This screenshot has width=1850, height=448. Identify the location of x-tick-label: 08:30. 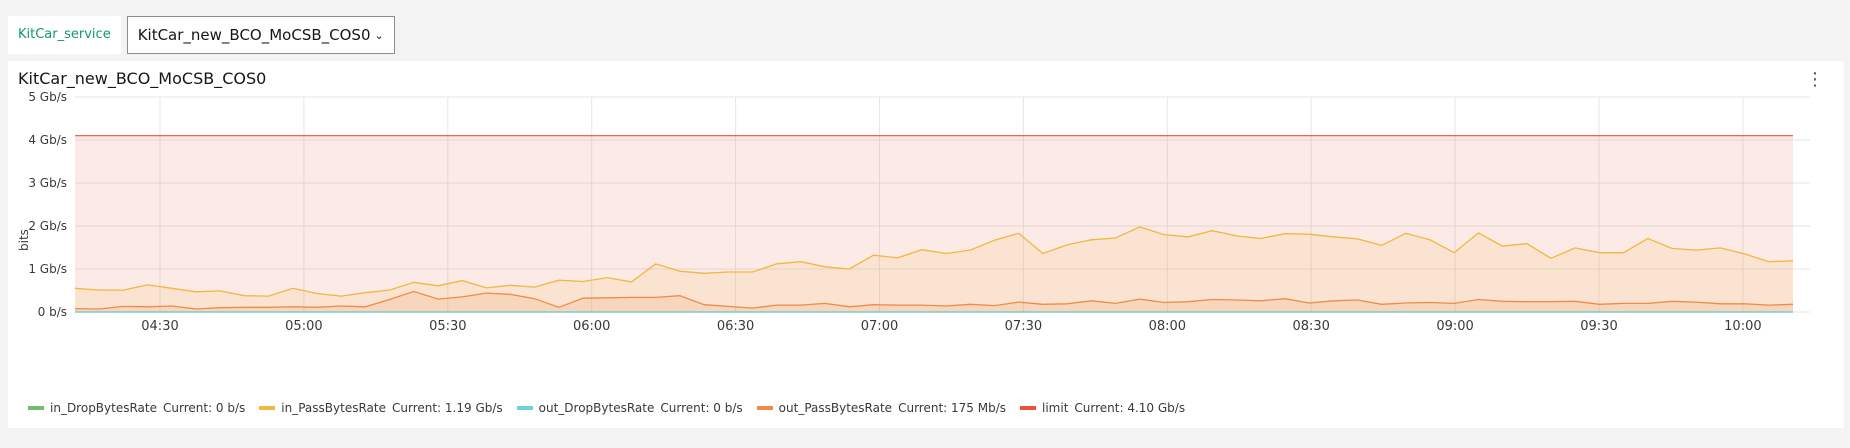
(1310, 326).